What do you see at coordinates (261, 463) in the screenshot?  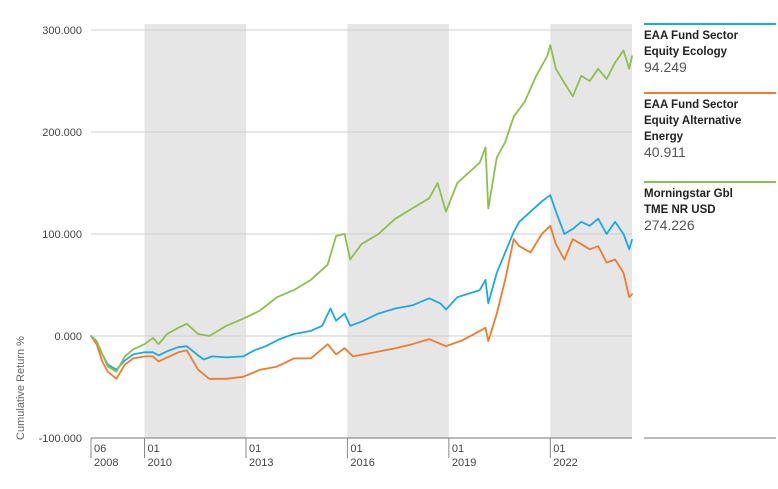 I see `x-tick-year-2: 2013` at bounding box center [261, 463].